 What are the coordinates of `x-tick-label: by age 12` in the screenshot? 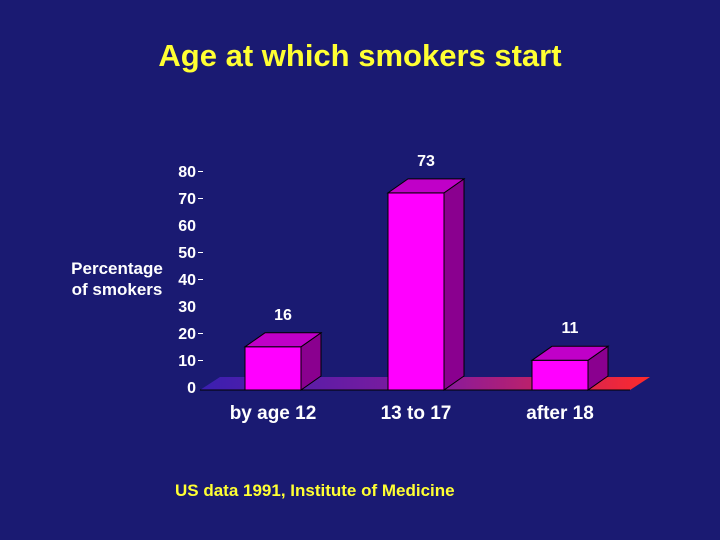 It's located at (273, 413).